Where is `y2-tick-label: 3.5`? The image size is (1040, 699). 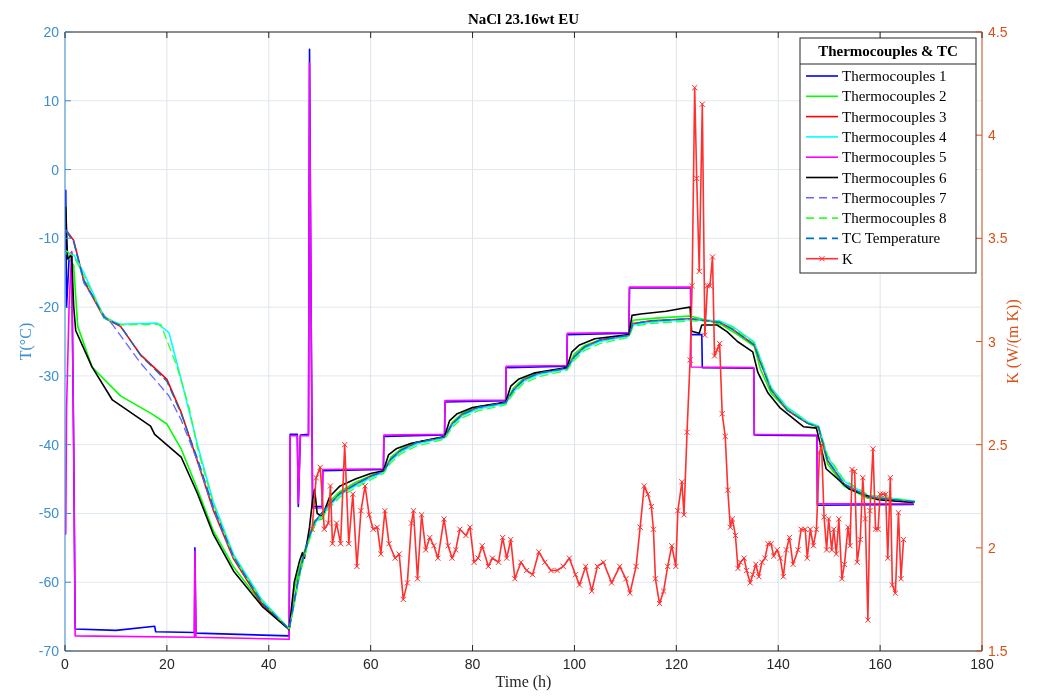
y2-tick-label: 3.5 is located at coordinates (998, 238).